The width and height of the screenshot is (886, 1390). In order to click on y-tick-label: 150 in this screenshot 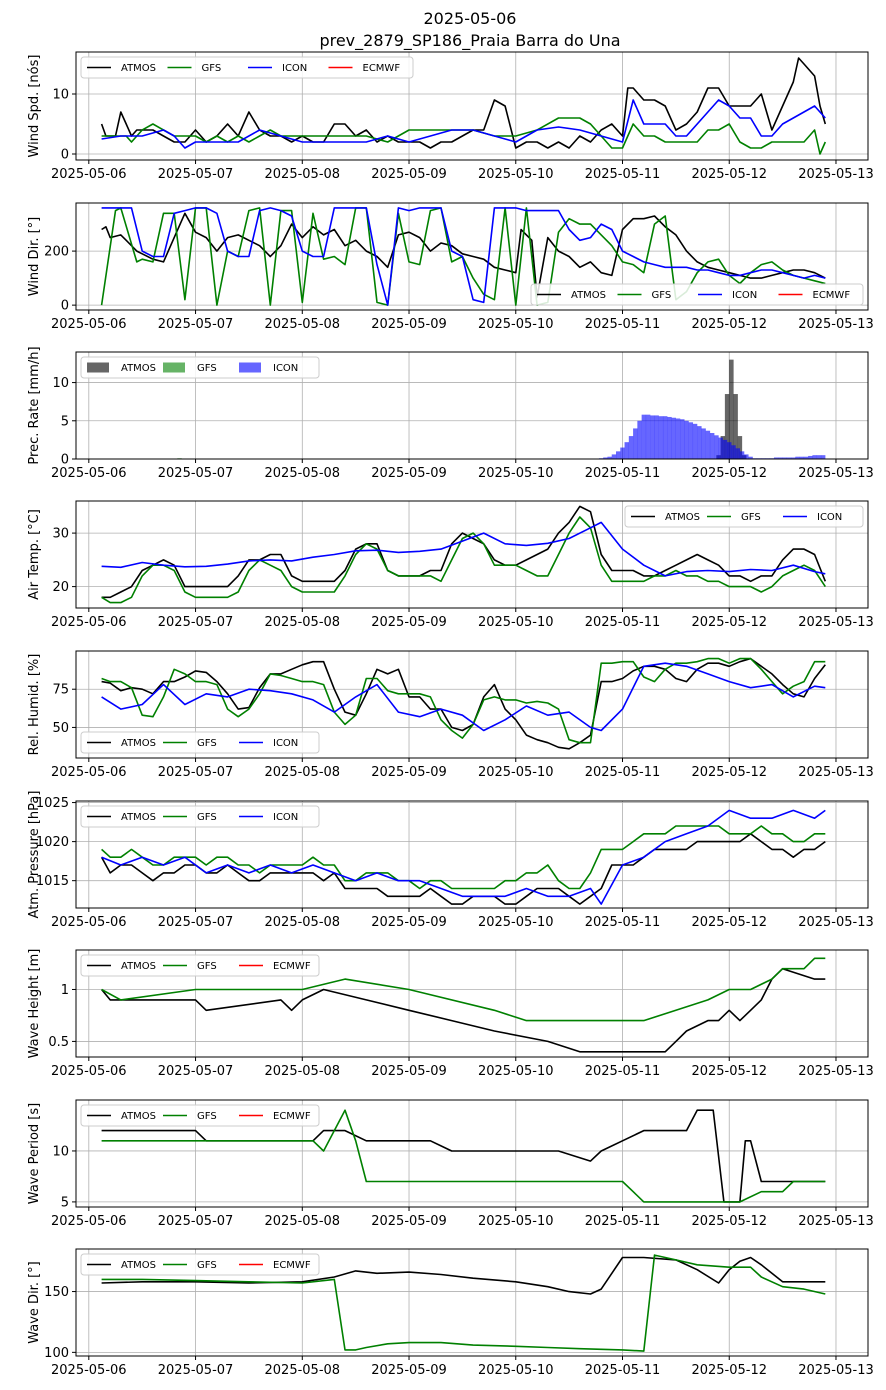, I will do `click(56, 1292)`.